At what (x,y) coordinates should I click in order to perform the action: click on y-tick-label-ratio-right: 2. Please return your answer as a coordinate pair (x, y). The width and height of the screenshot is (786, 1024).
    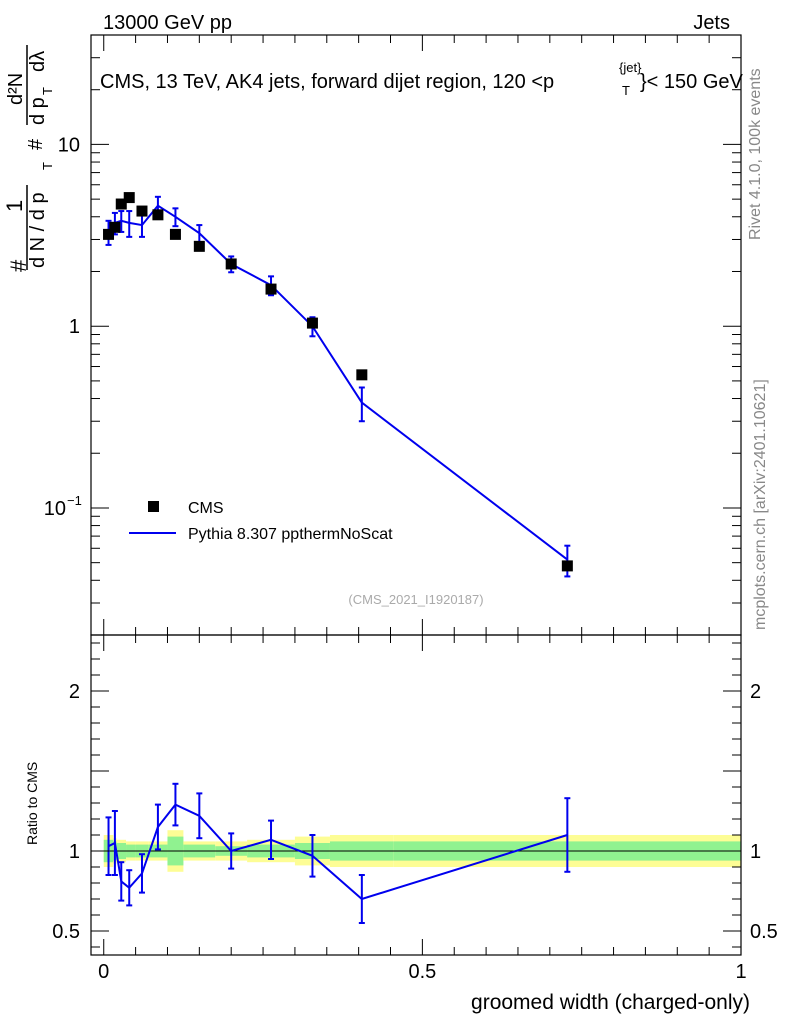
    Looking at the image, I should click on (755, 692).